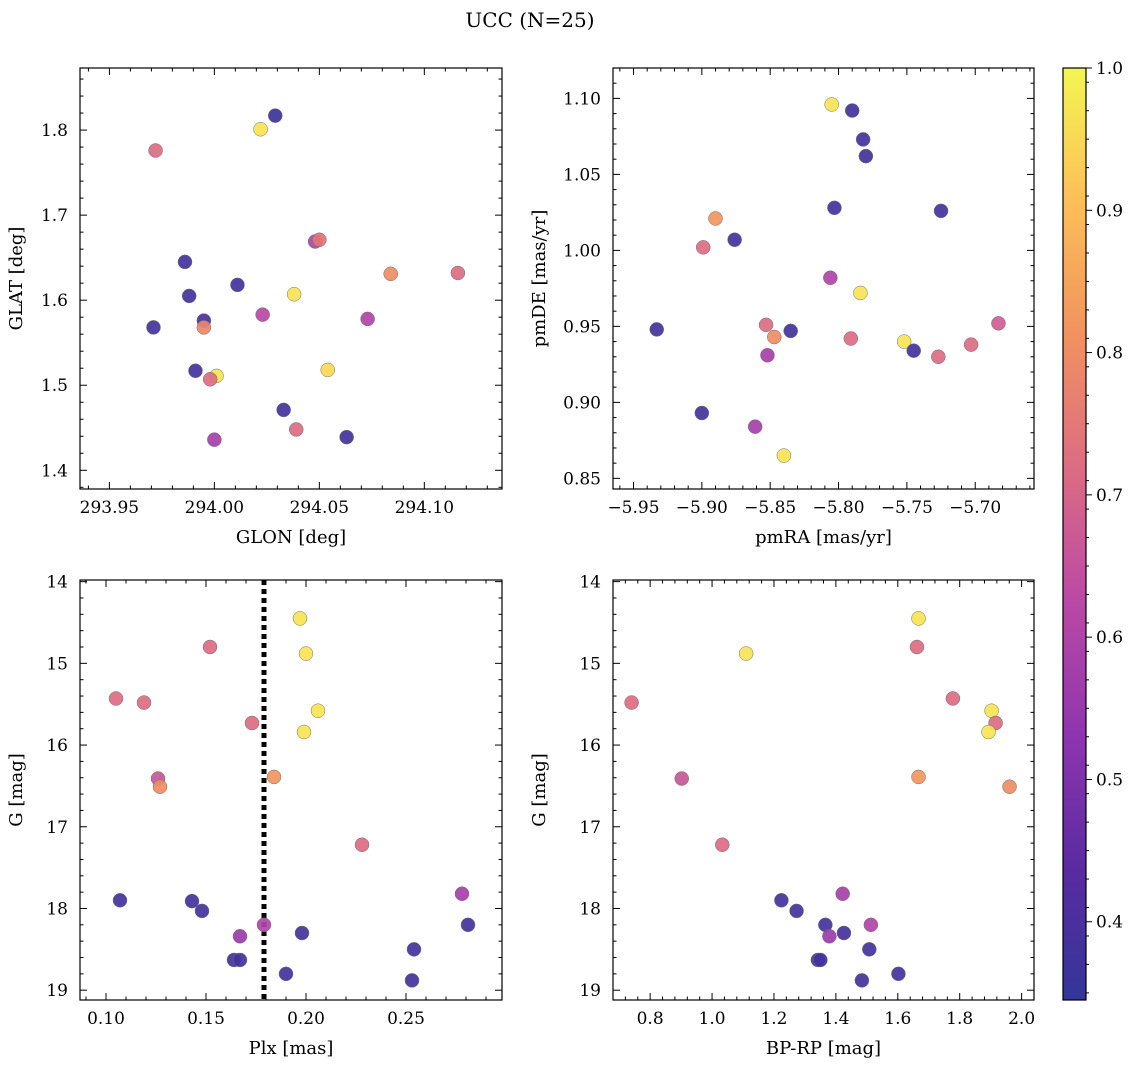 Image resolution: width=1136 pixels, height=1067 pixels. What do you see at coordinates (54, 386) in the screenshot?
I see `y-tick-label: 1.5` at bounding box center [54, 386].